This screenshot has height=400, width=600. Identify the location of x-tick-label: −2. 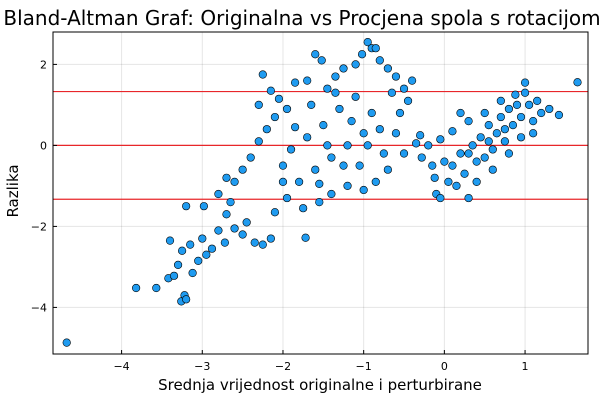
(283, 366).